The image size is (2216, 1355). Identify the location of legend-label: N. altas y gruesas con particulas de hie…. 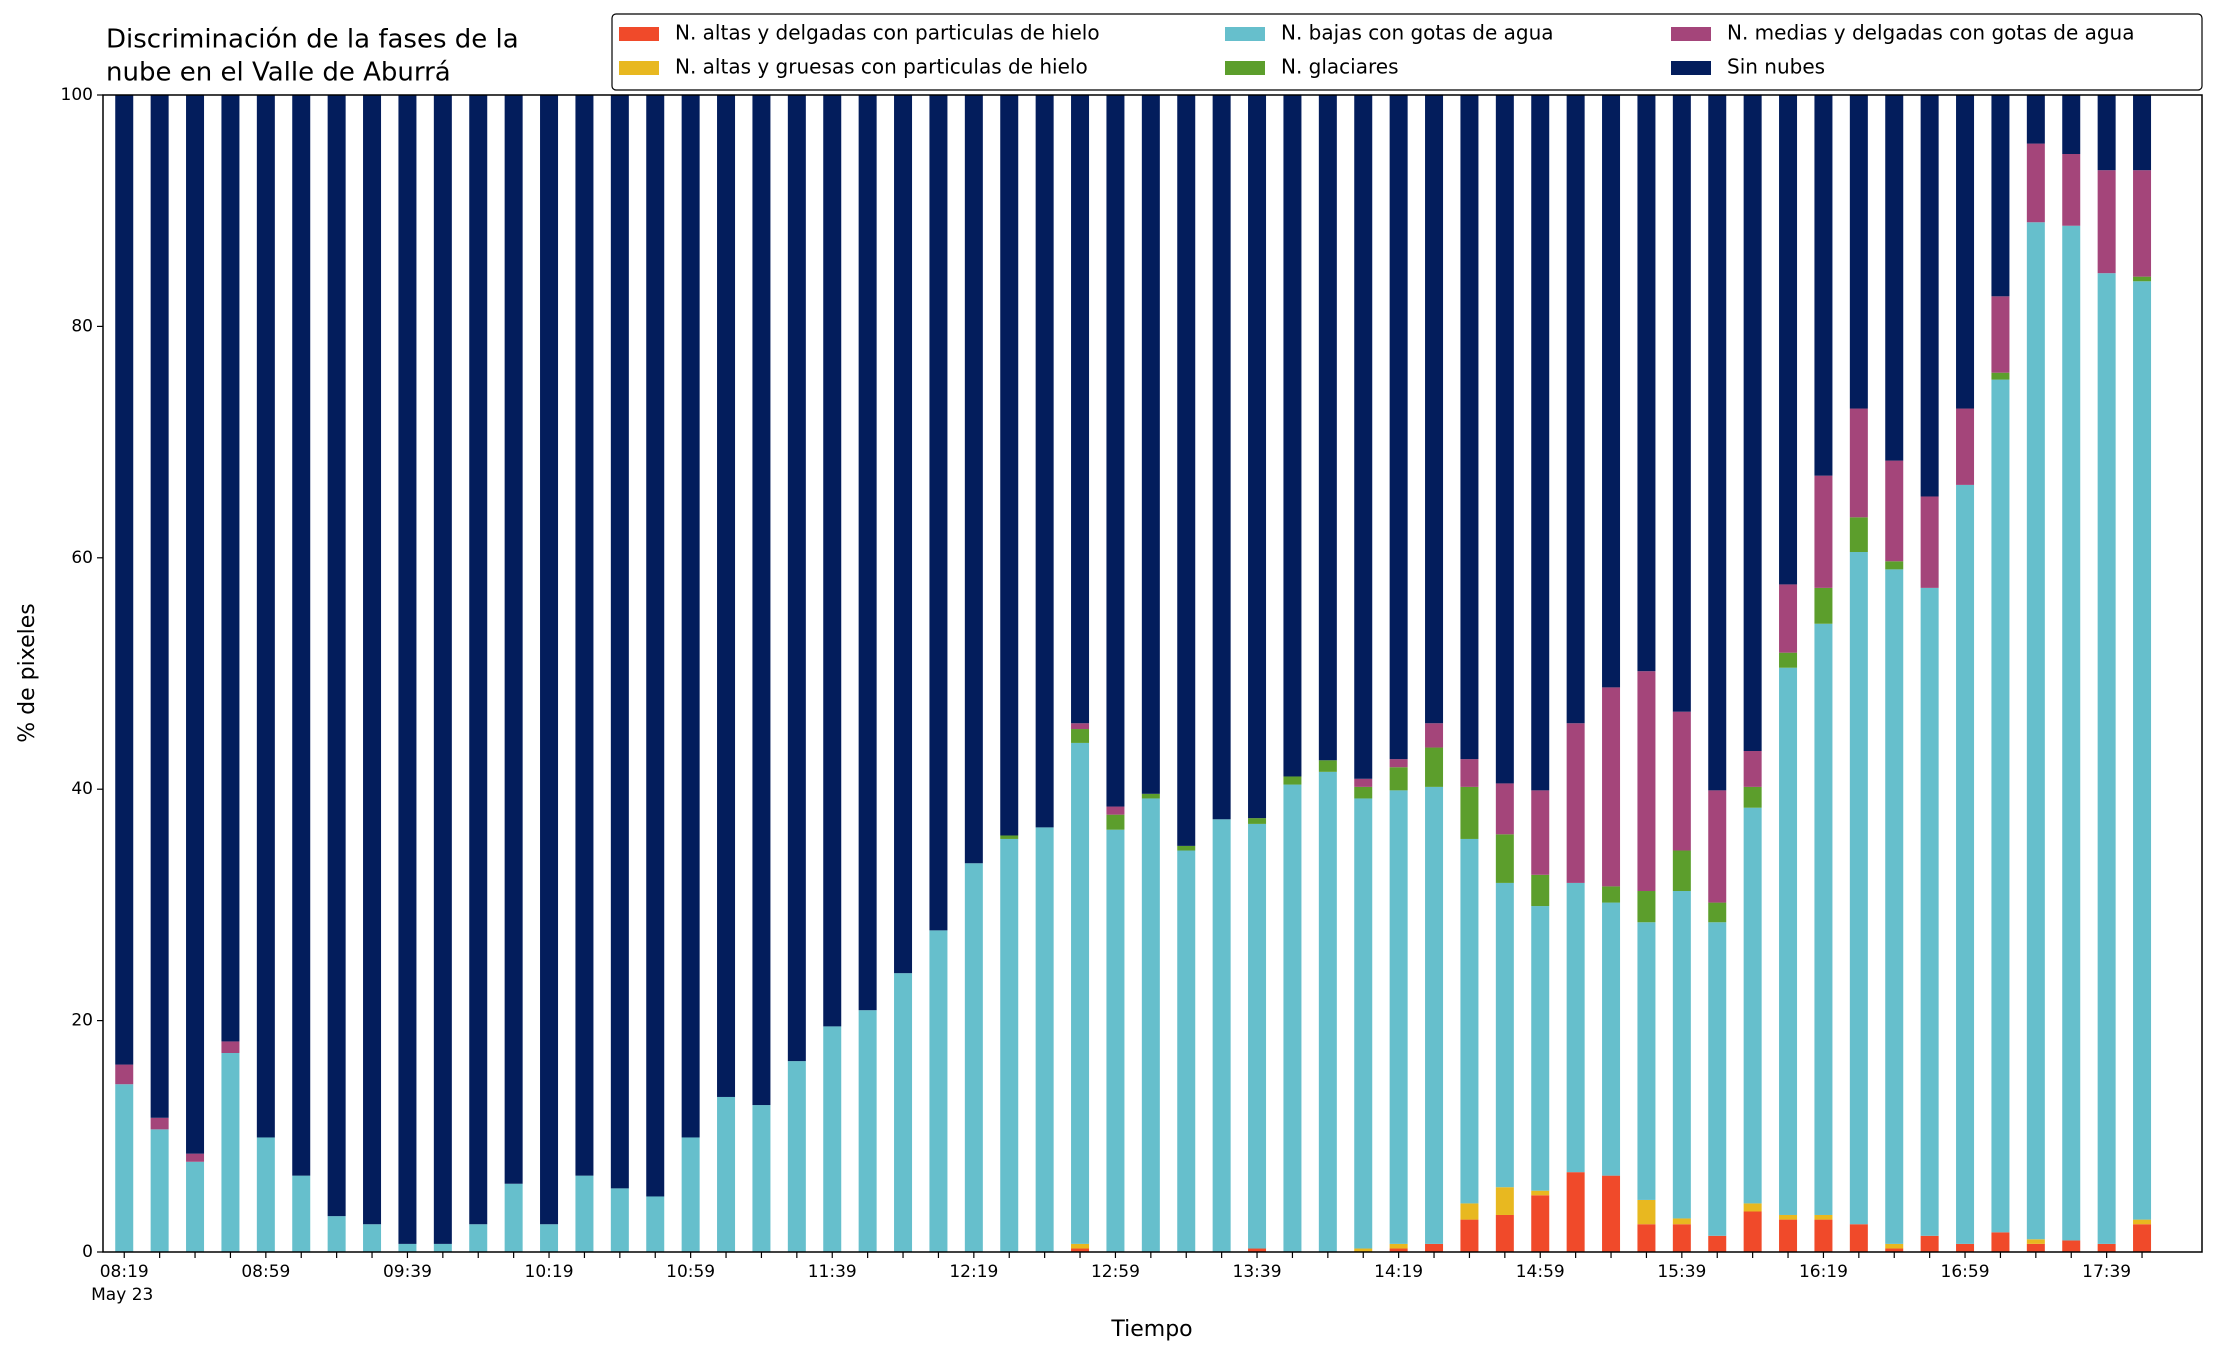
(881, 67).